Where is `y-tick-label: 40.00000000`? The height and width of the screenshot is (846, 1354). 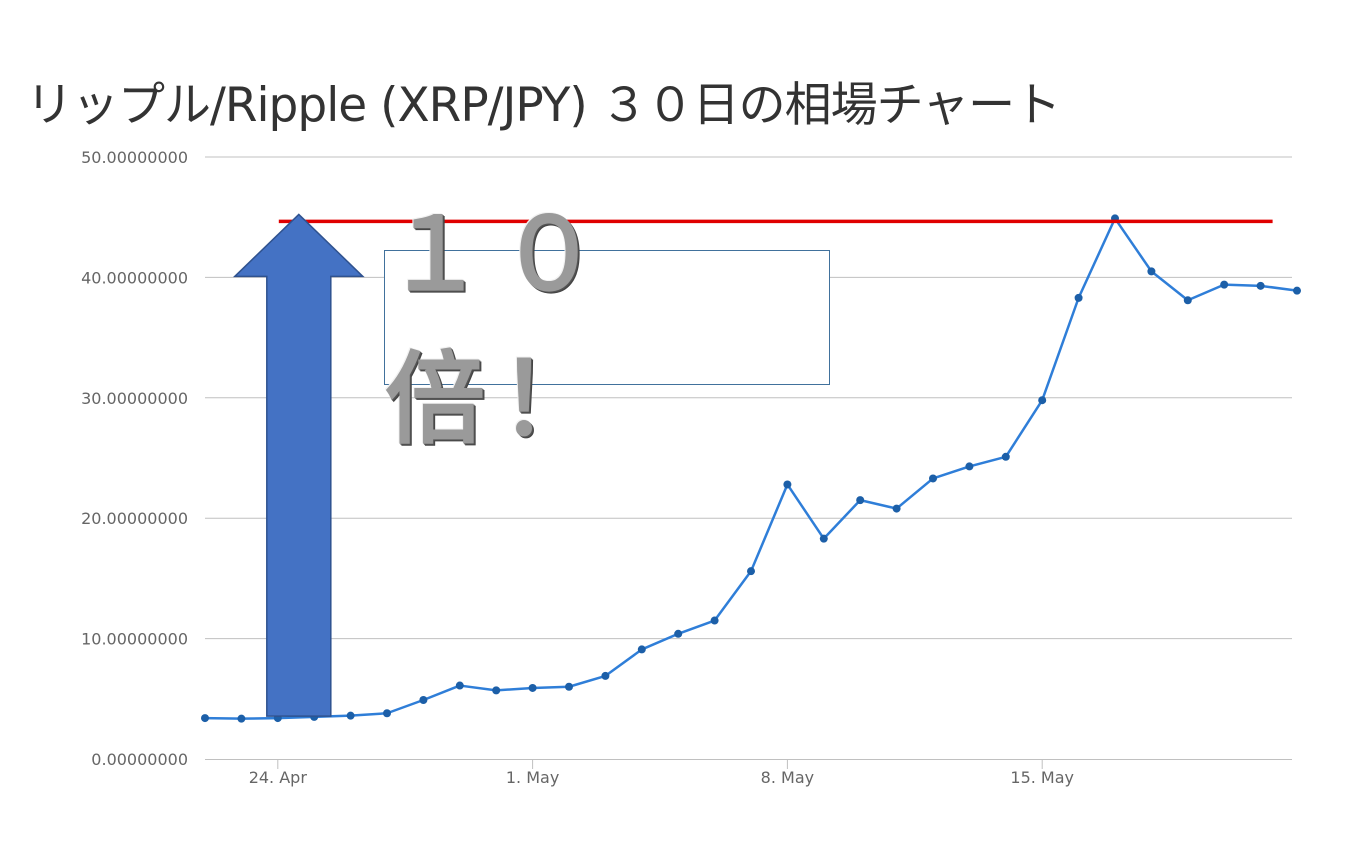
y-tick-label: 40.00000000 is located at coordinates (134, 277).